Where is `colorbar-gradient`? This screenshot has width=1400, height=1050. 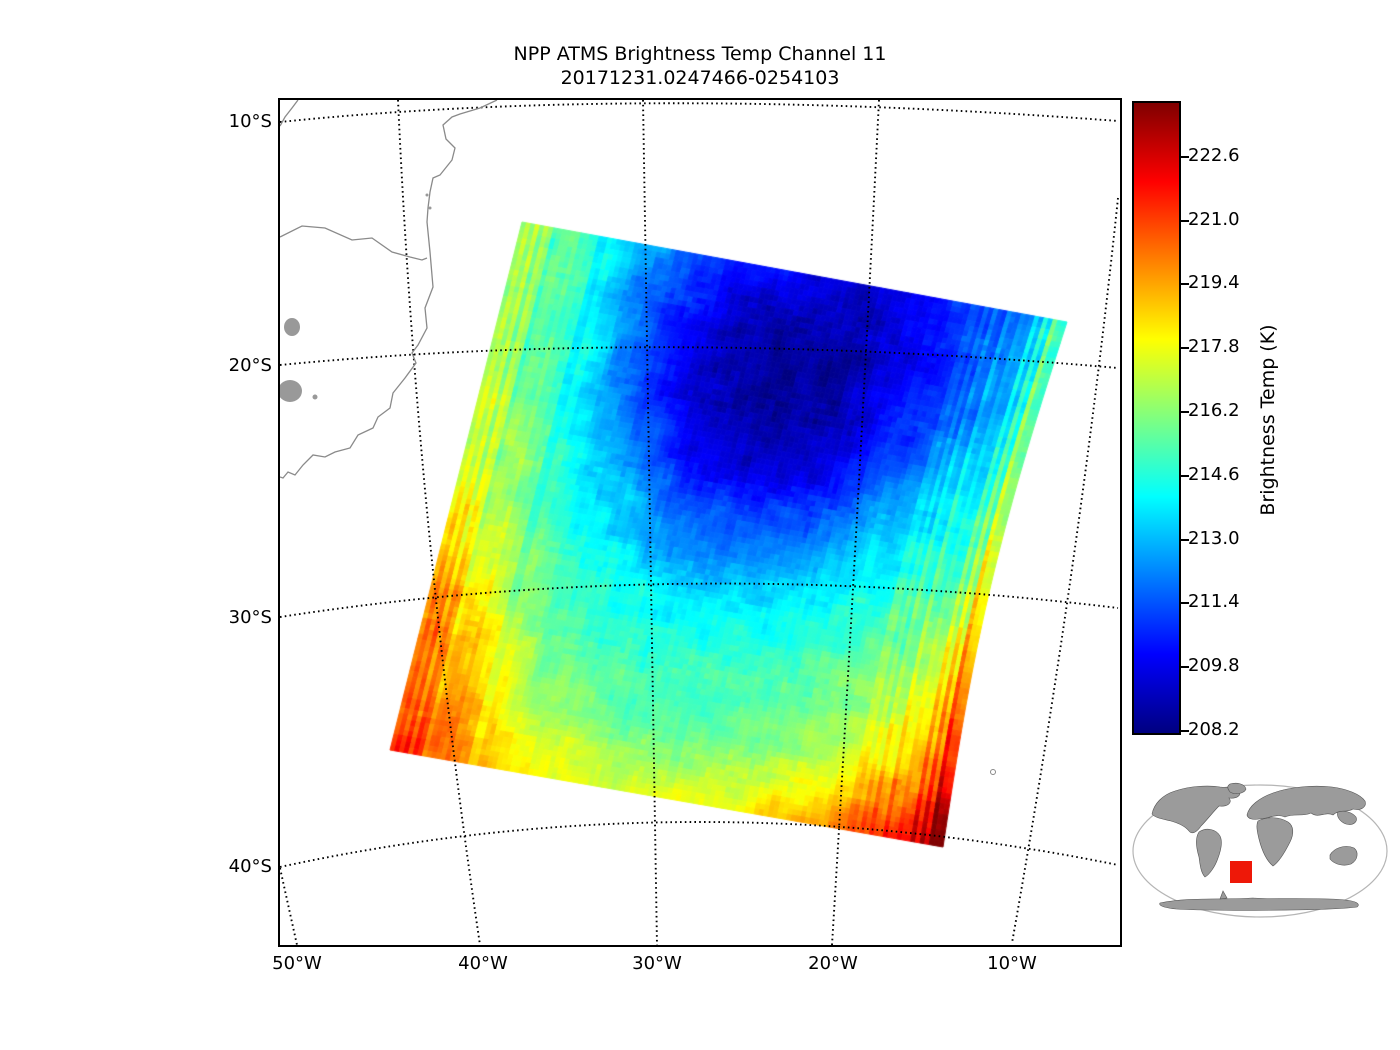
colorbar-gradient is located at coordinates (1156, 418).